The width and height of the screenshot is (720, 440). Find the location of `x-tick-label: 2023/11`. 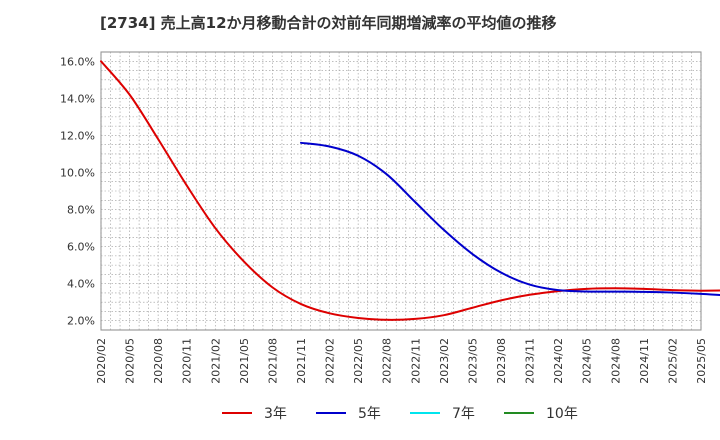

x-tick-label: 2023/11 is located at coordinates (530, 361).